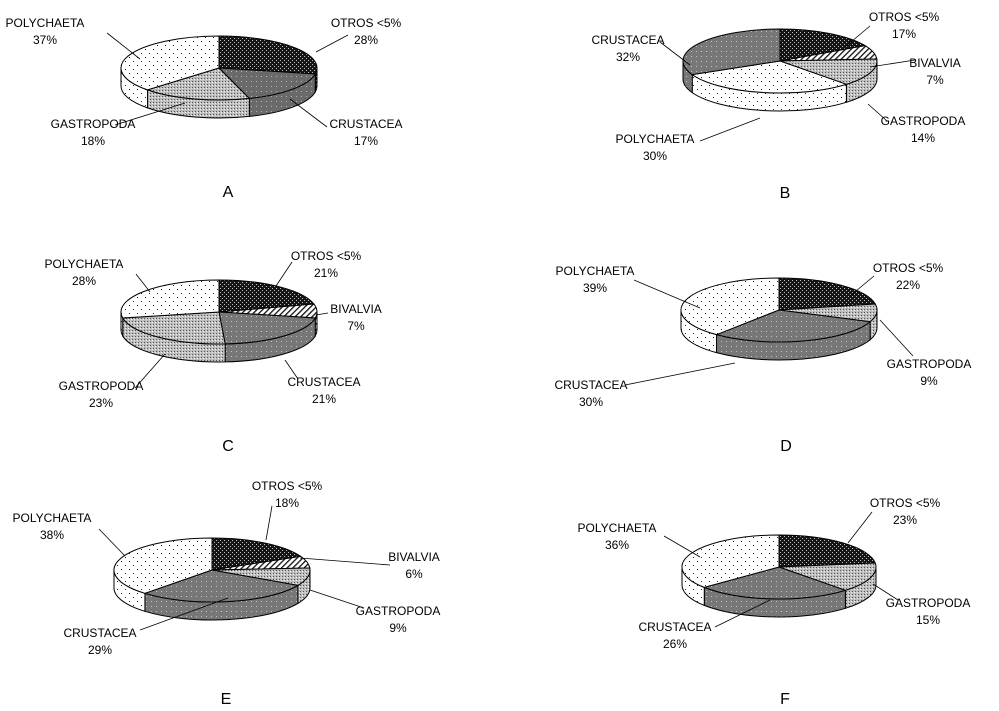  Describe the element at coordinates (617, 545) in the screenshot. I see `slice-value-polychaeta: 36%` at that location.